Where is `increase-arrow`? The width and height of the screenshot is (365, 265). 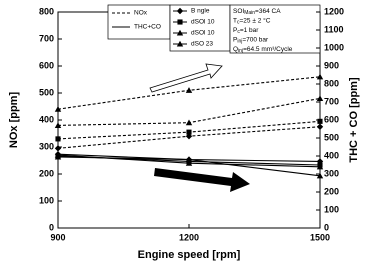
increase-arrow is located at coordinates (186, 78).